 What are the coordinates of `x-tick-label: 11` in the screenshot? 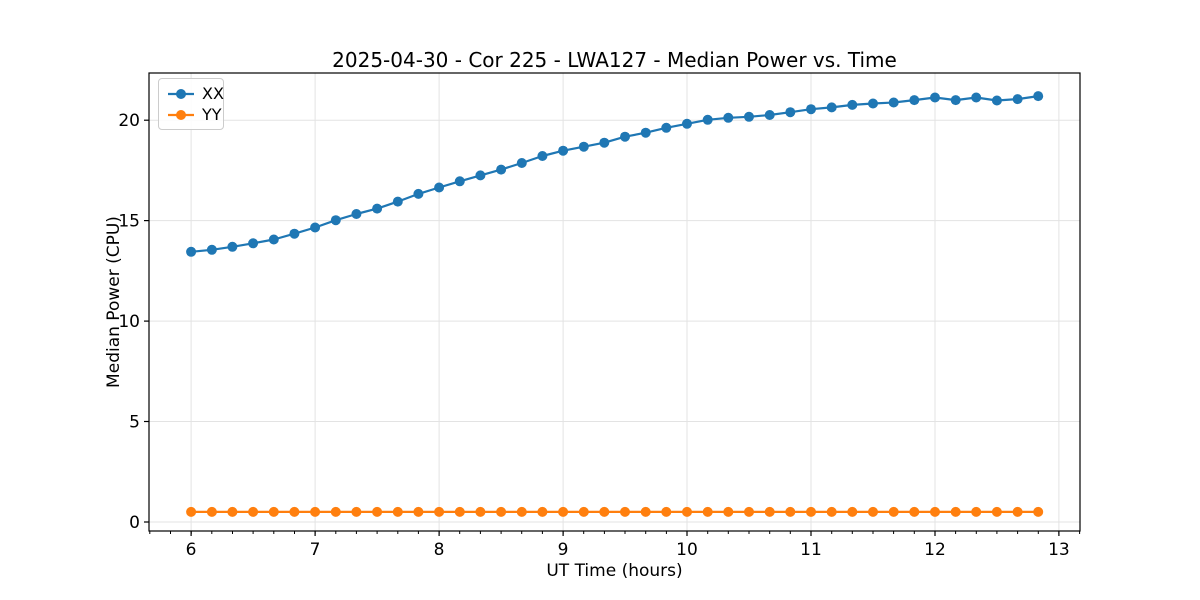 It's located at (811, 550).